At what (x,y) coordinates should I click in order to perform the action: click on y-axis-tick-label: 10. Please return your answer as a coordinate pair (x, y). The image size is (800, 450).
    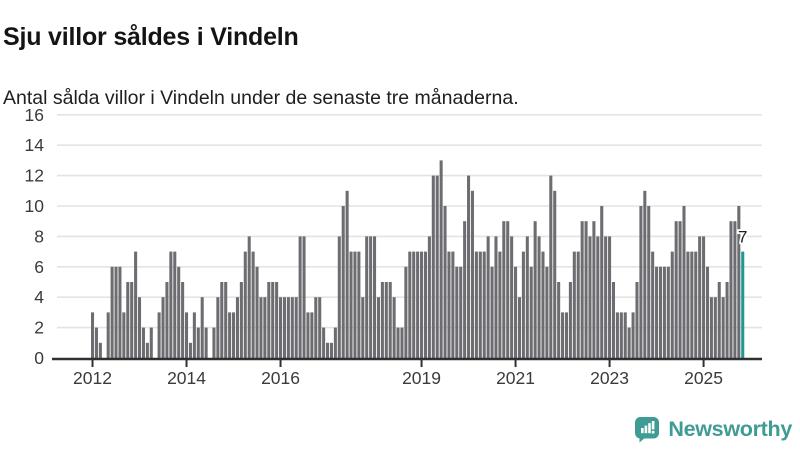
    Looking at the image, I should click on (35, 206).